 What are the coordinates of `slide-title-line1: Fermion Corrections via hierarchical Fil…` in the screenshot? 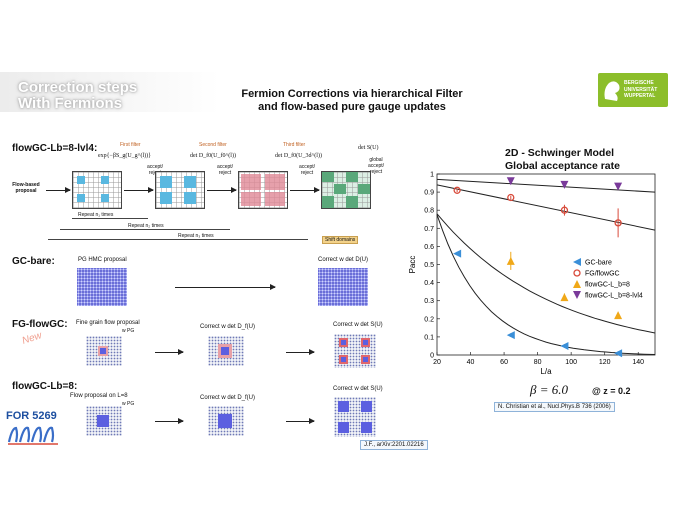 It's located at (352, 94).